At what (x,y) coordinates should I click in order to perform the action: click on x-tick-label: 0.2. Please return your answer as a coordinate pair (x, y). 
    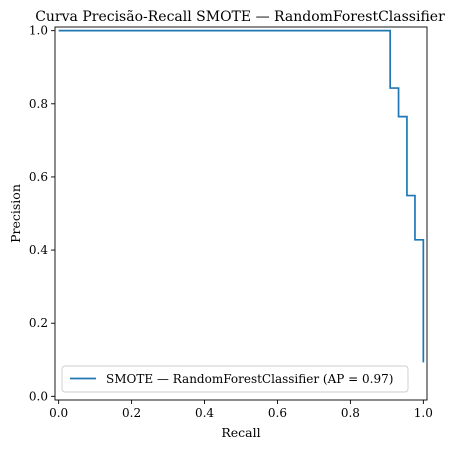
    Looking at the image, I should click on (131, 413).